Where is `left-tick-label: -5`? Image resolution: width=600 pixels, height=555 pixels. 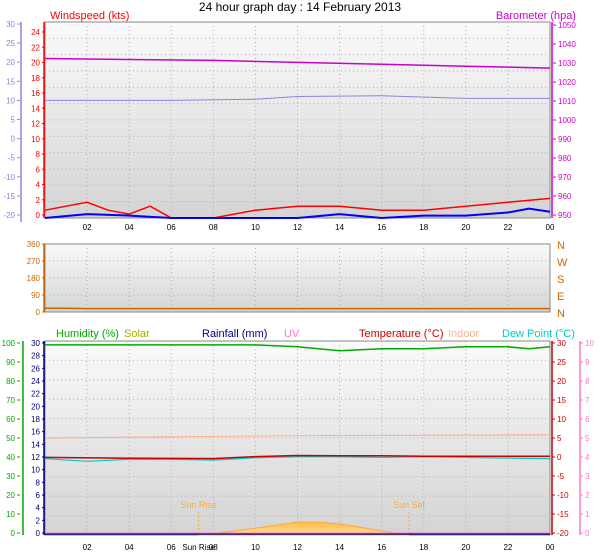
left-tick-label: -5 is located at coordinates (12, 158).